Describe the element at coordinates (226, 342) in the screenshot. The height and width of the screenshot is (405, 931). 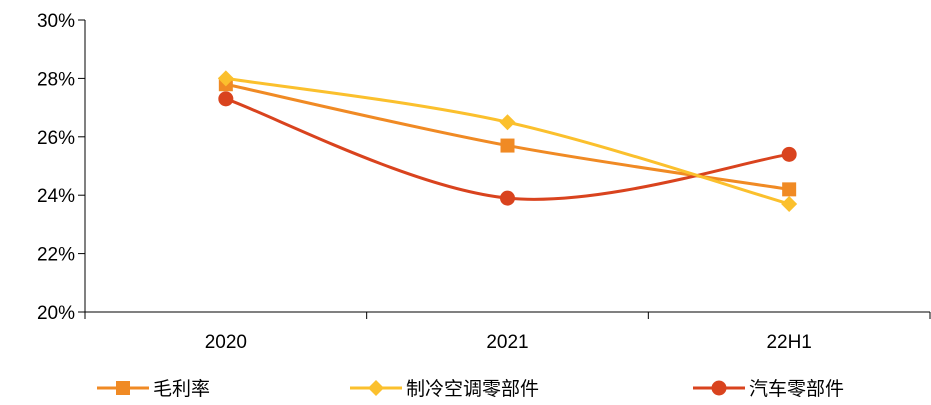
I see `x-tick-label: 2020` at that location.